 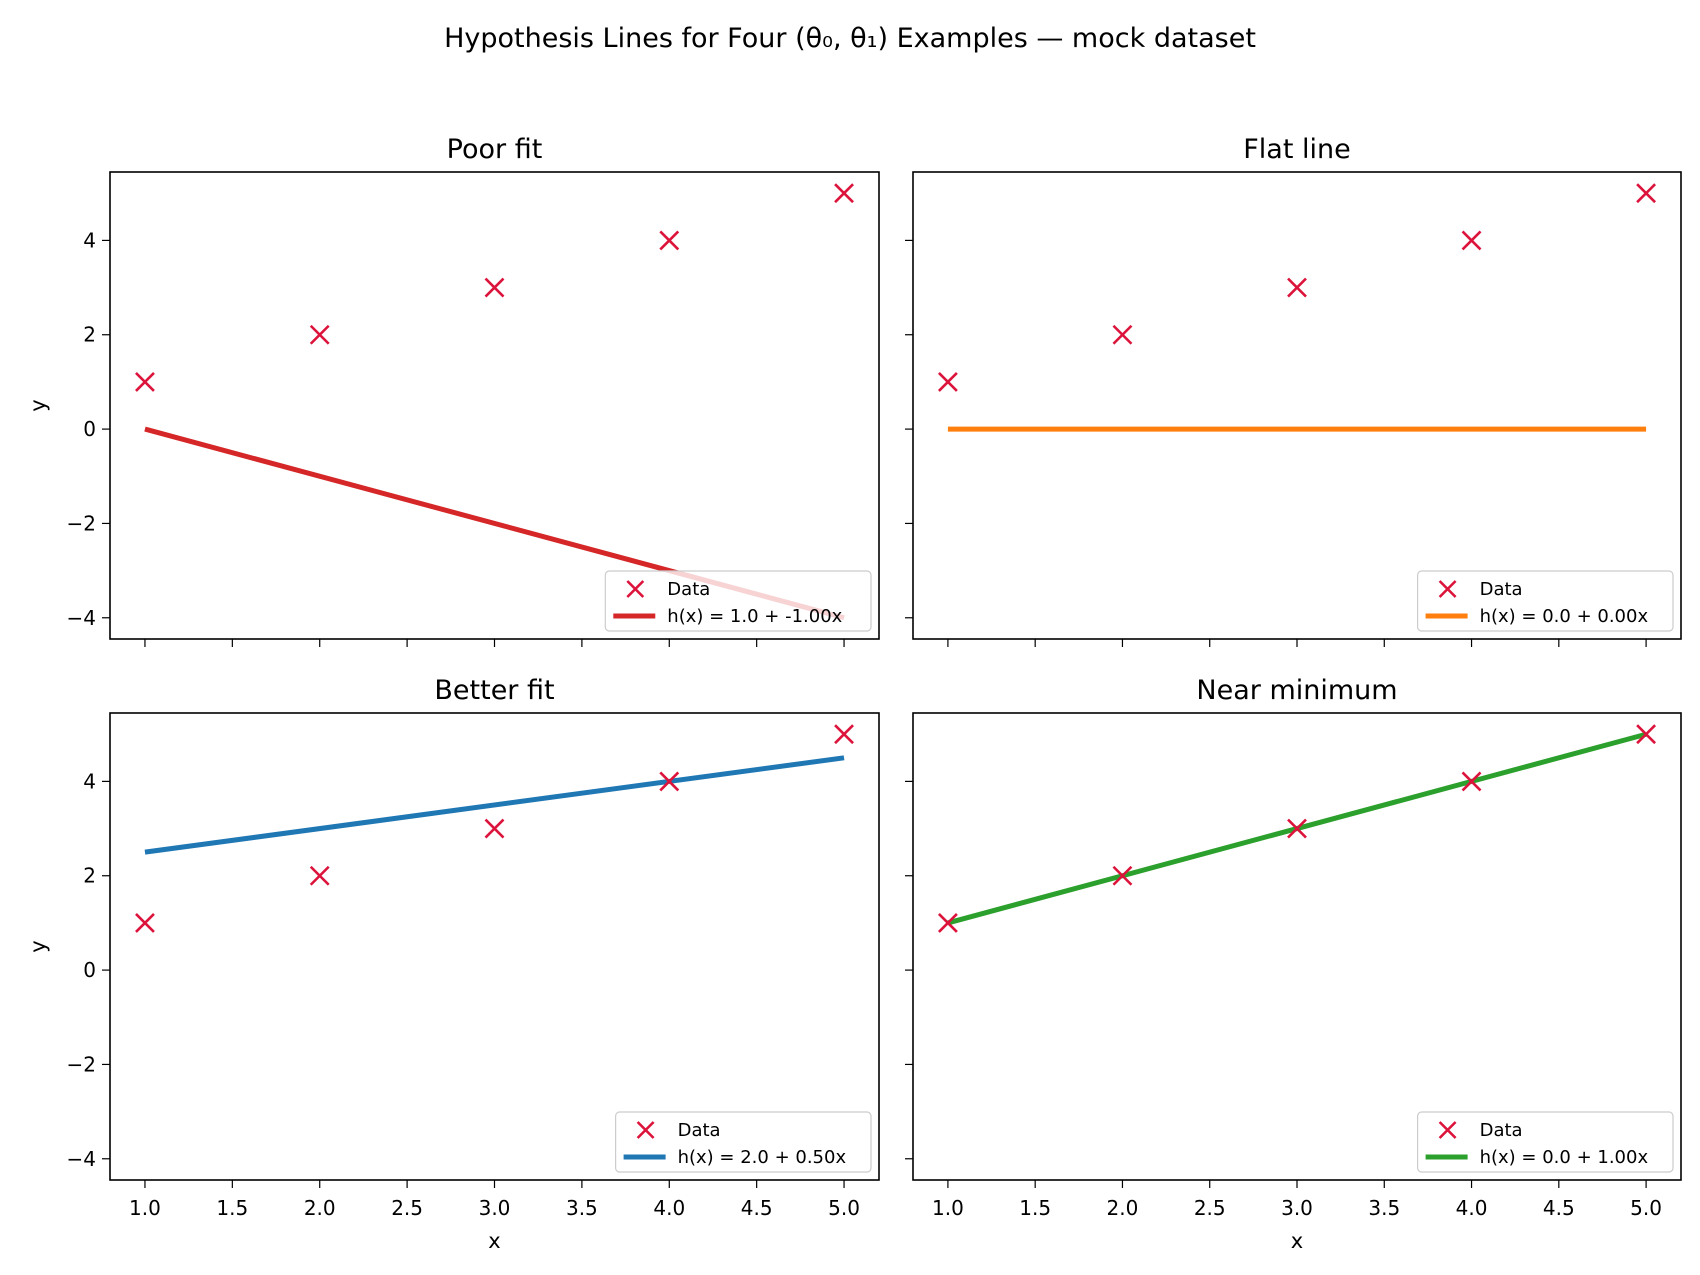 What do you see at coordinates (494, 805) in the screenshot?
I see `hypothesis-line` at bounding box center [494, 805].